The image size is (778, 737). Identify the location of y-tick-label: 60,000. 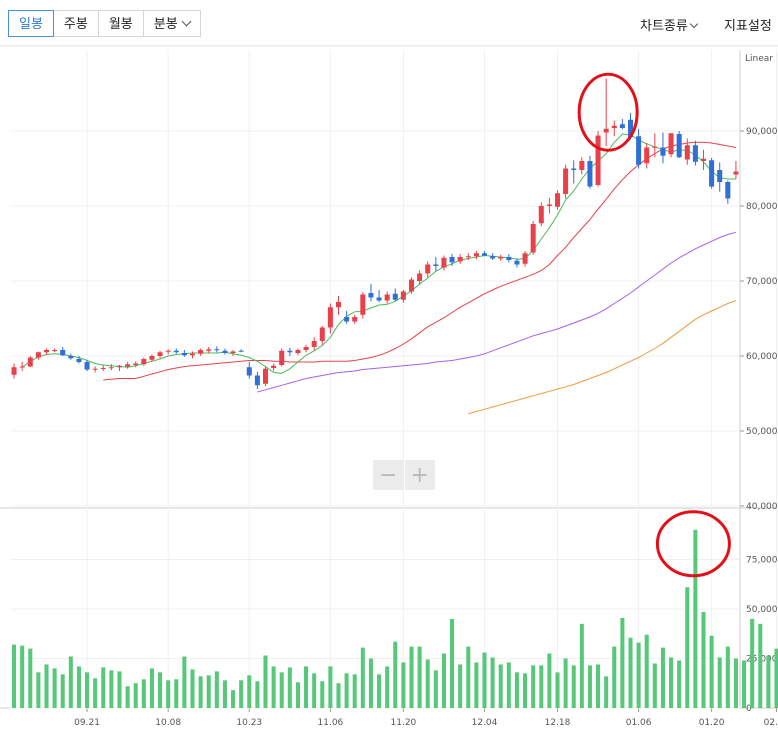
(762, 357).